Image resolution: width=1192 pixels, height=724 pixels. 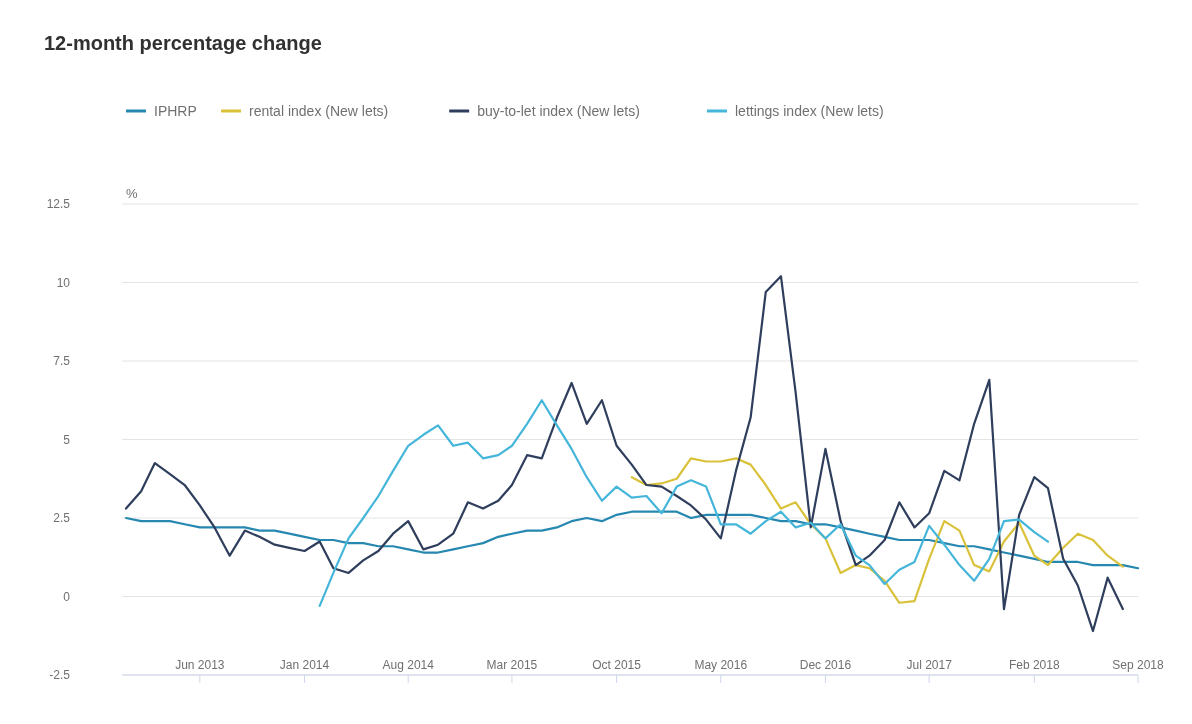 I want to click on y-tick-label: -2.5, so click(x=60, y=675).